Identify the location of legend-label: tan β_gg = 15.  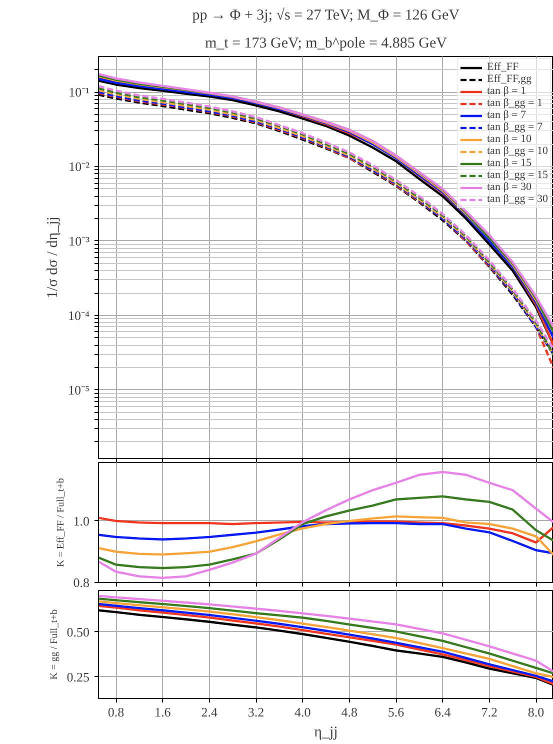
(517, 175).